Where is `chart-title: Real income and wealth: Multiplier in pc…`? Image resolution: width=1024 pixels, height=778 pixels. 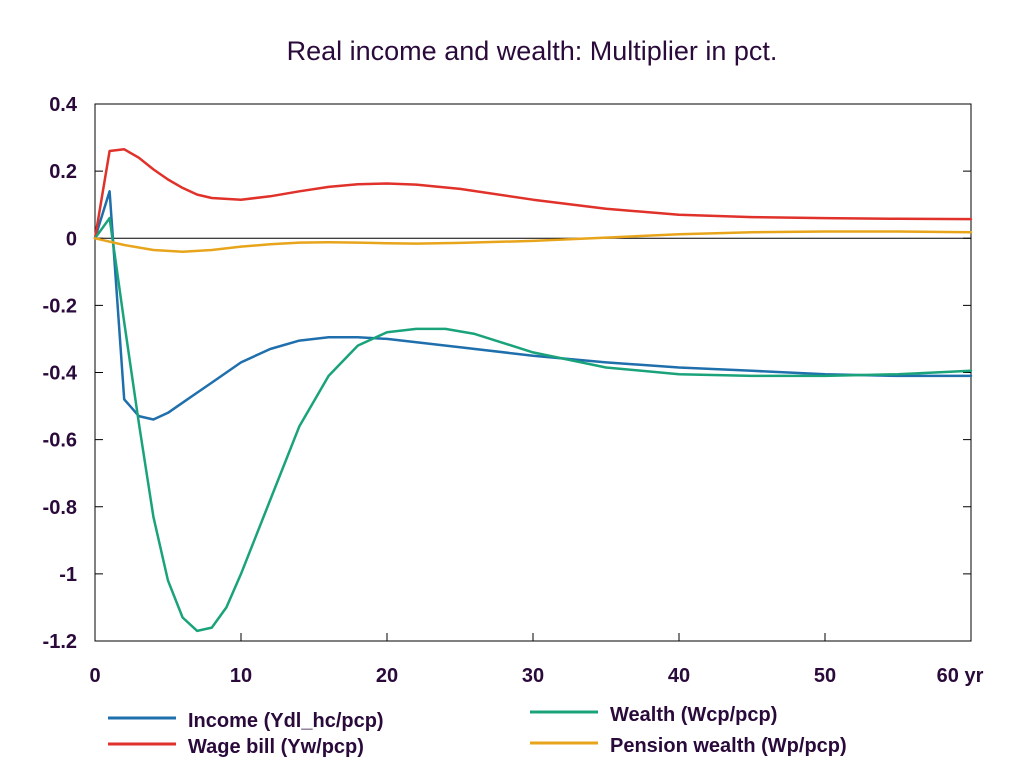
chart-title: Real income and wealth: Multiplier in pc… is located at coordinates (532, 51).